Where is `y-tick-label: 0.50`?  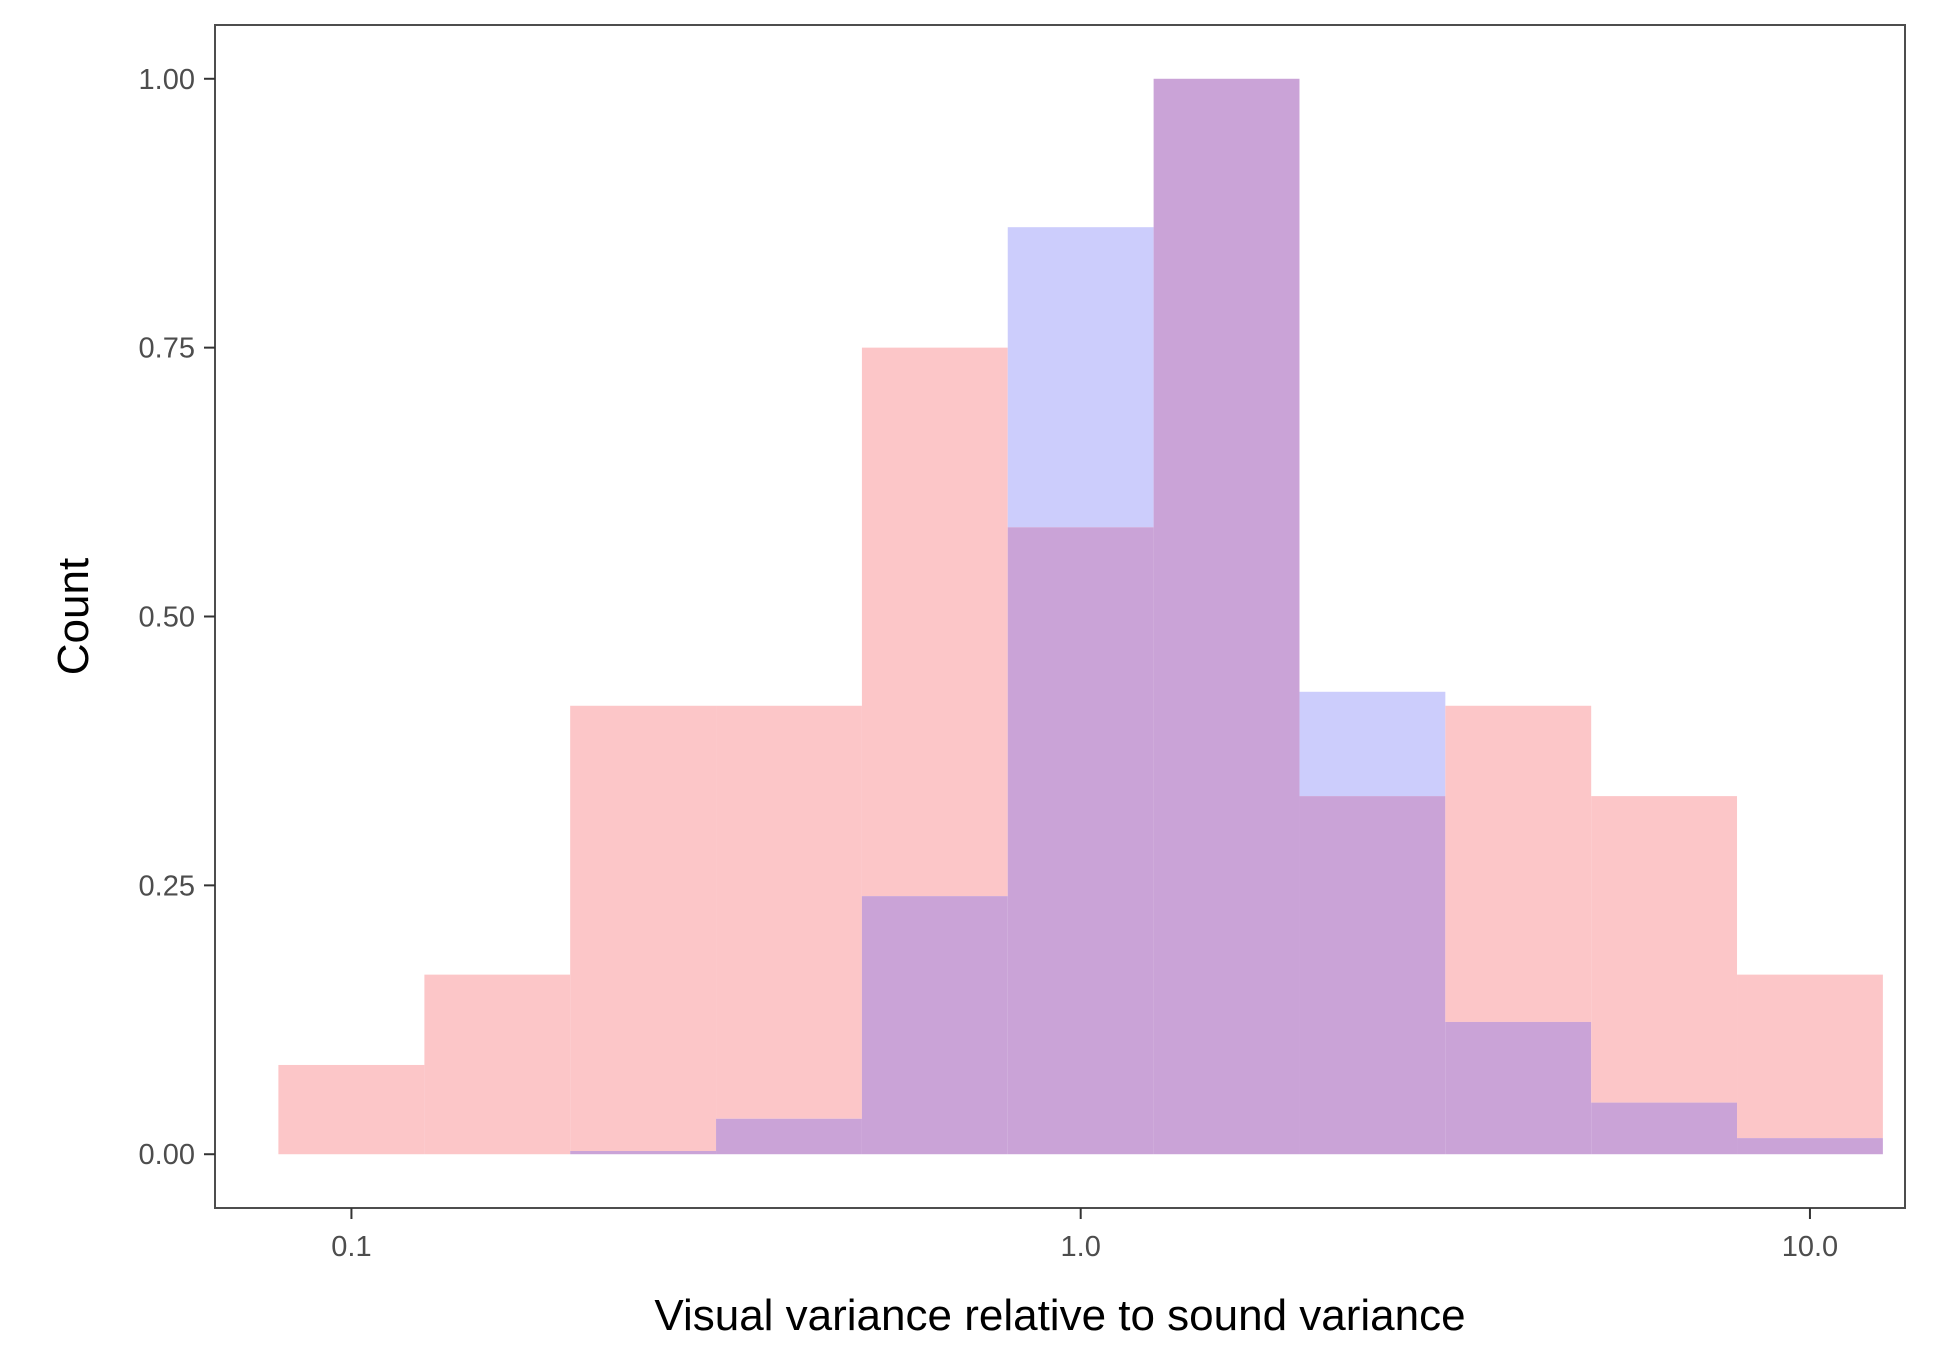 y-tick-label: 0.50 is located at coordinates (167, 618).